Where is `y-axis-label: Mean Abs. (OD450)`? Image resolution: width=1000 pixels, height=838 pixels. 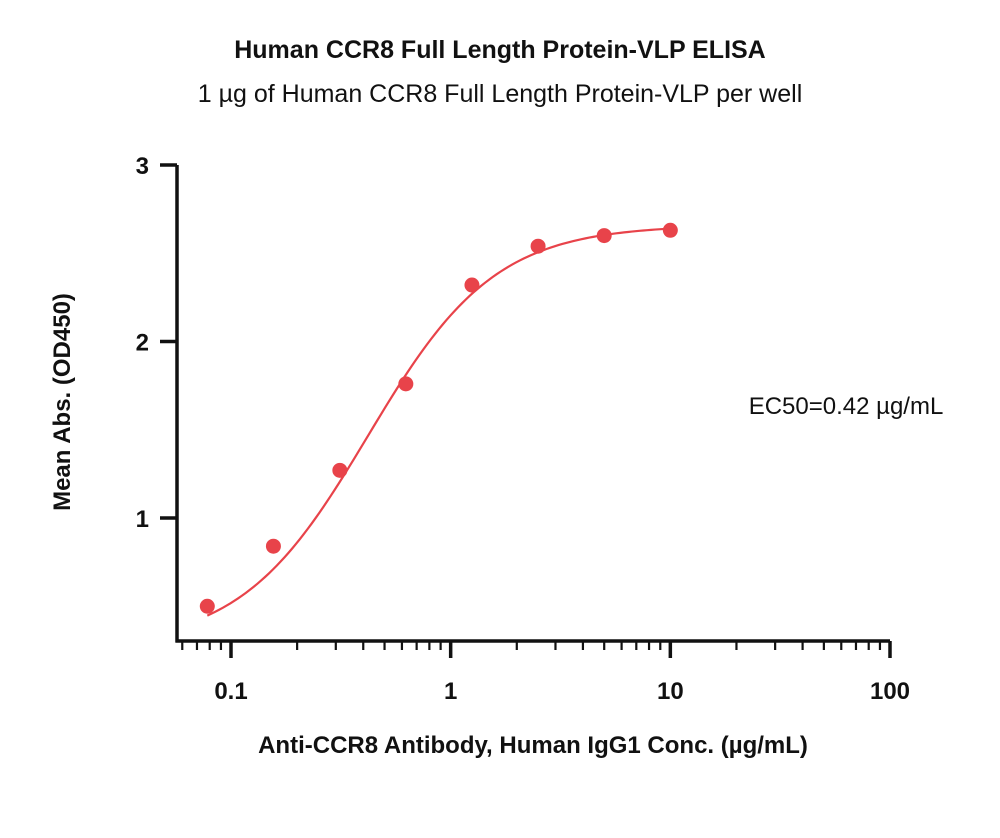 y-axis-label: Mean Abs. (OD450) is located at coordinates (62, 402).